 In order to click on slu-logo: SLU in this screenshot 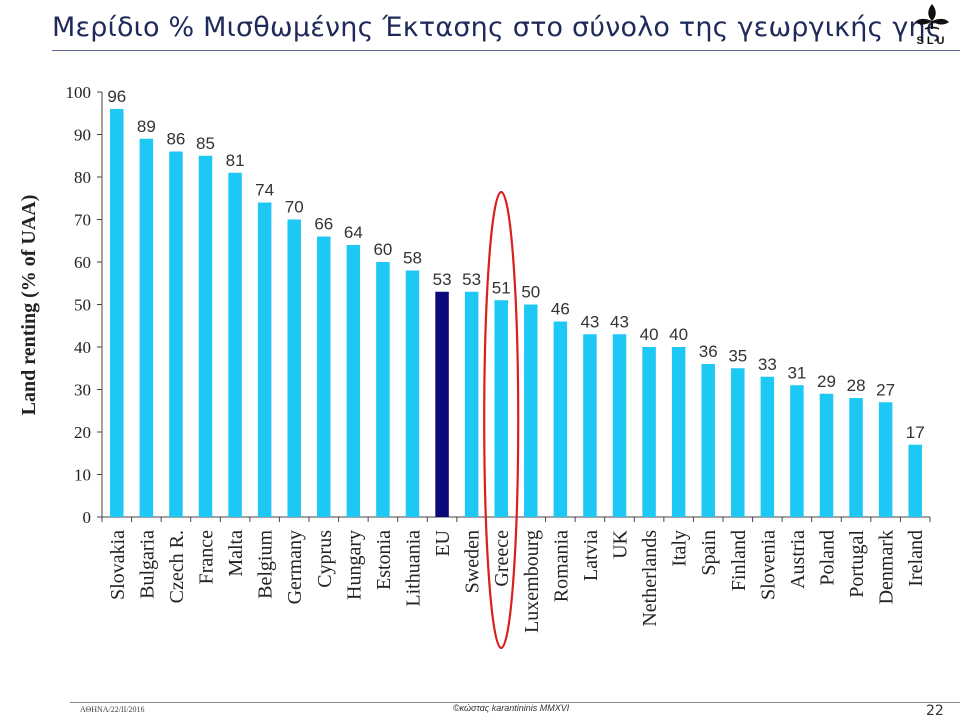, I will do `click(932, 25)`.